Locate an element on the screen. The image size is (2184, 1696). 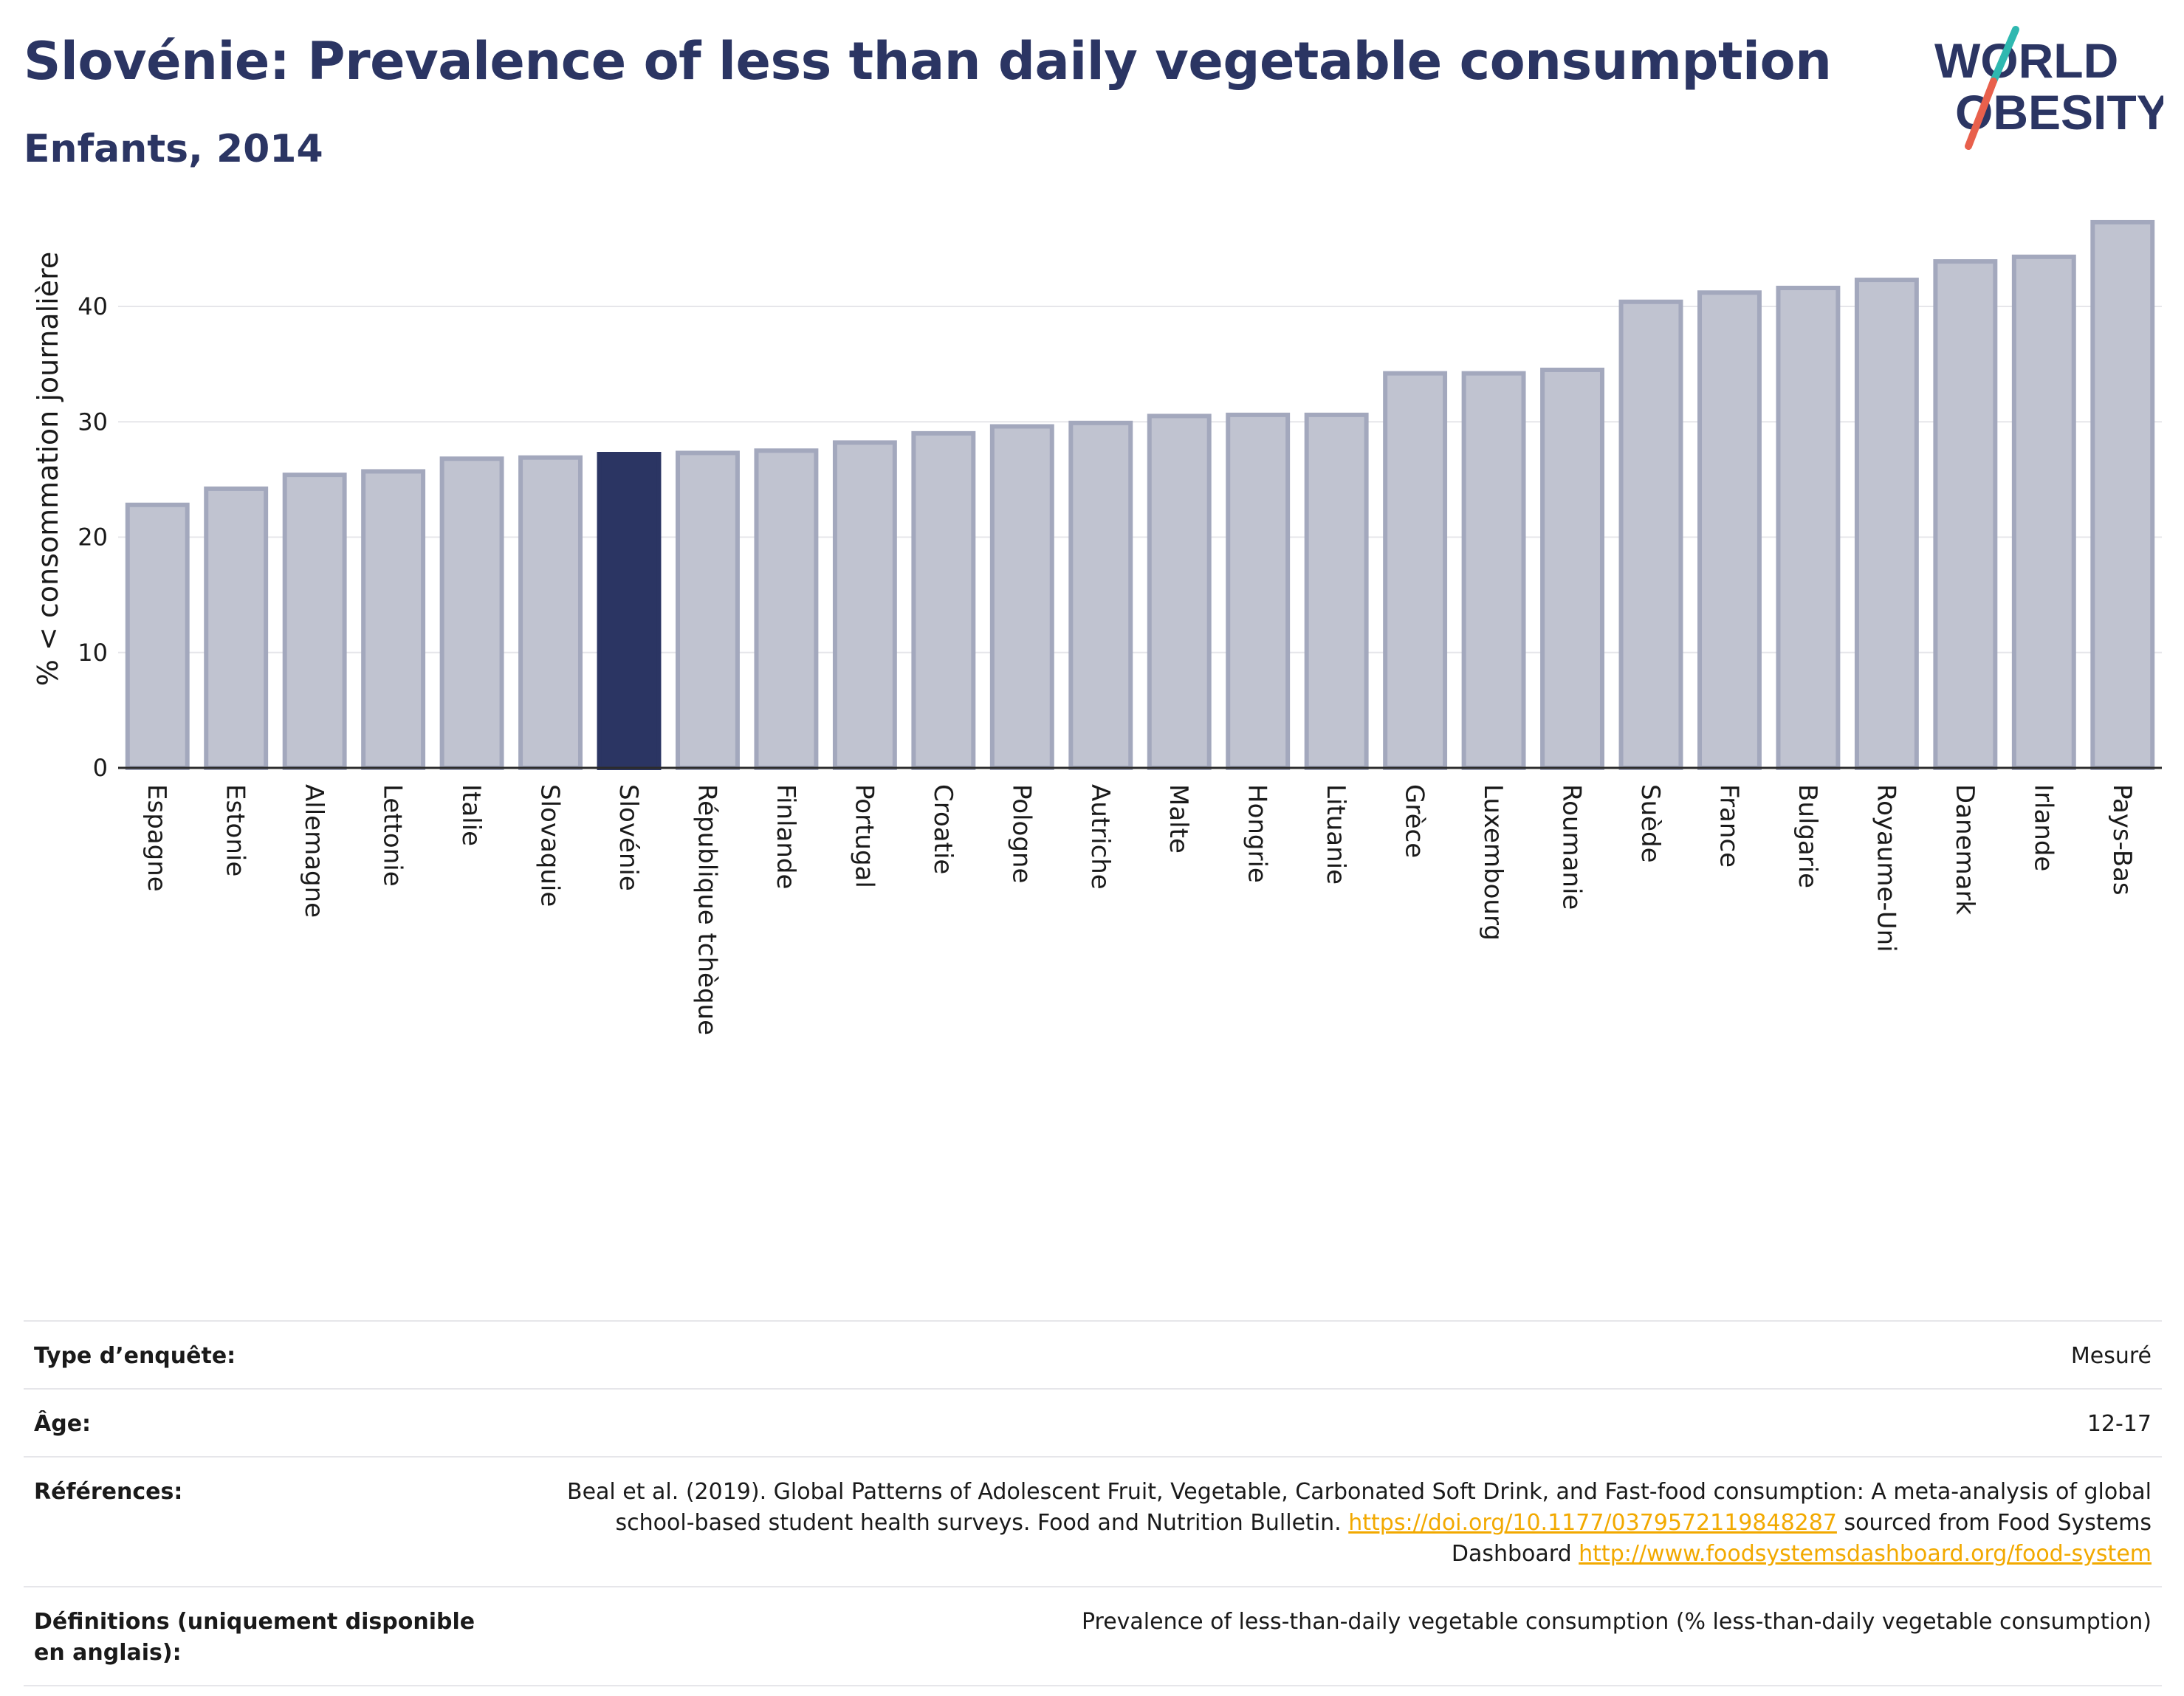
bar-lettonie is located at coordinates (393, 619).